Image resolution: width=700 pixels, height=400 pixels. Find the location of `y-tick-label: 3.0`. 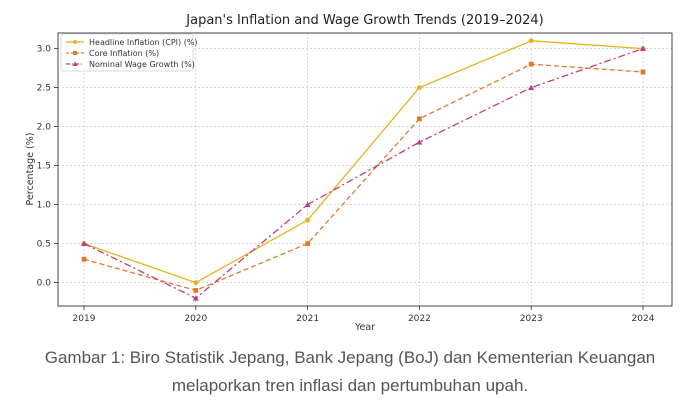

y-tick-label: 3.0 is located at coordinates (44, 50).